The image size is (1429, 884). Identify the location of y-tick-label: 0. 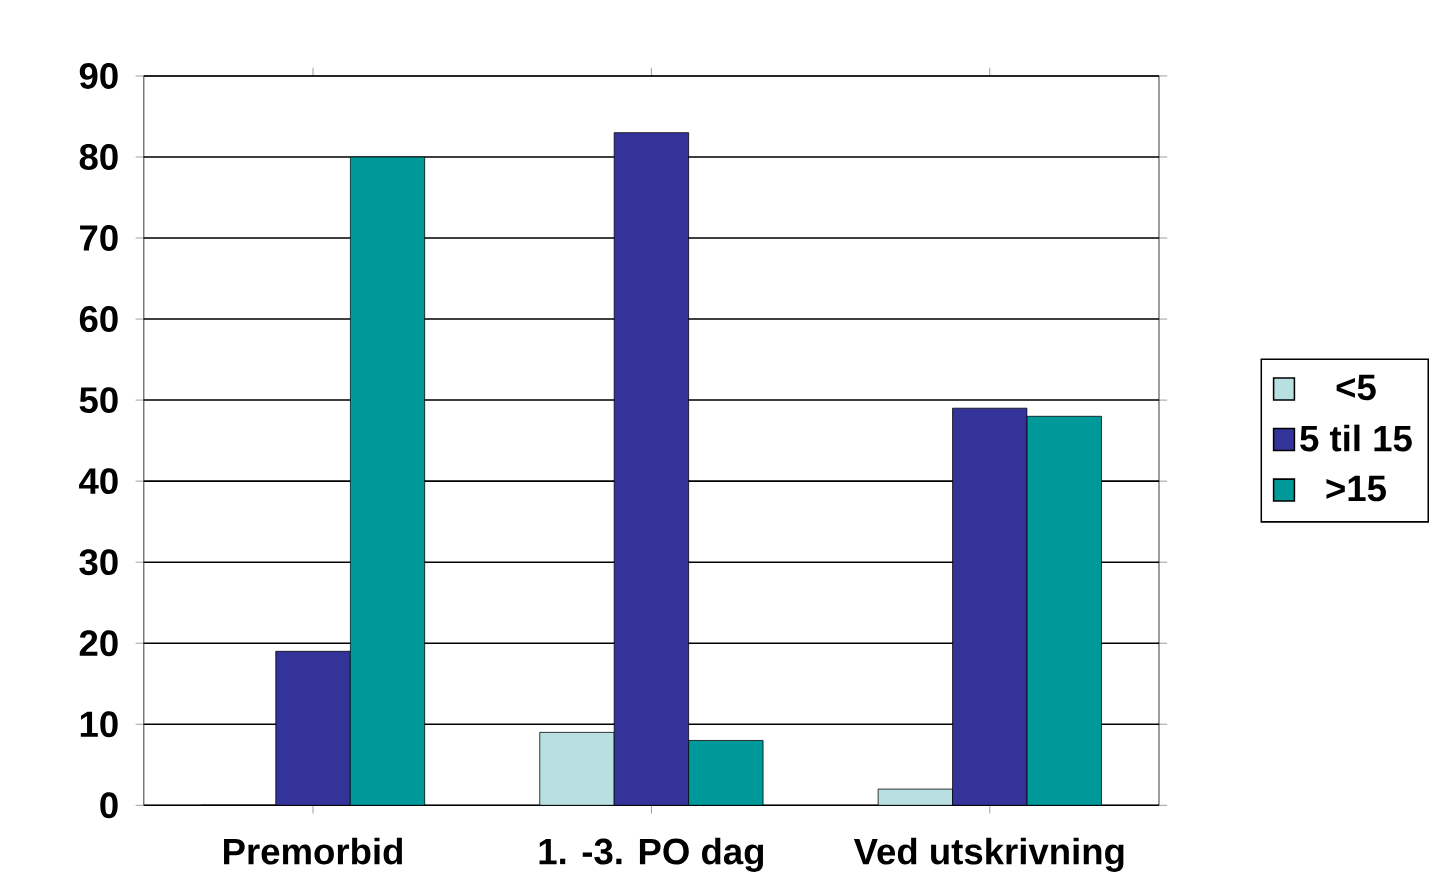
(109, 805).